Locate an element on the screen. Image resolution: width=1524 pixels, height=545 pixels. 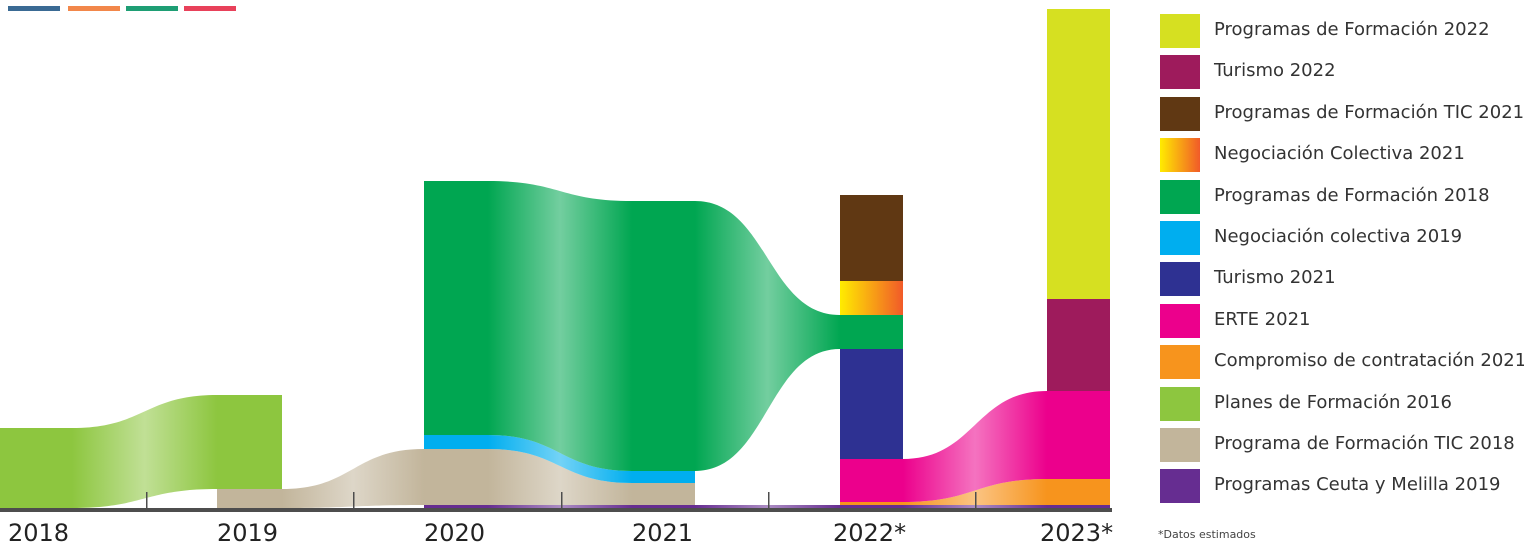
legend-item: Negociación colectiva 2019 is located at coordinates (1342, 238).